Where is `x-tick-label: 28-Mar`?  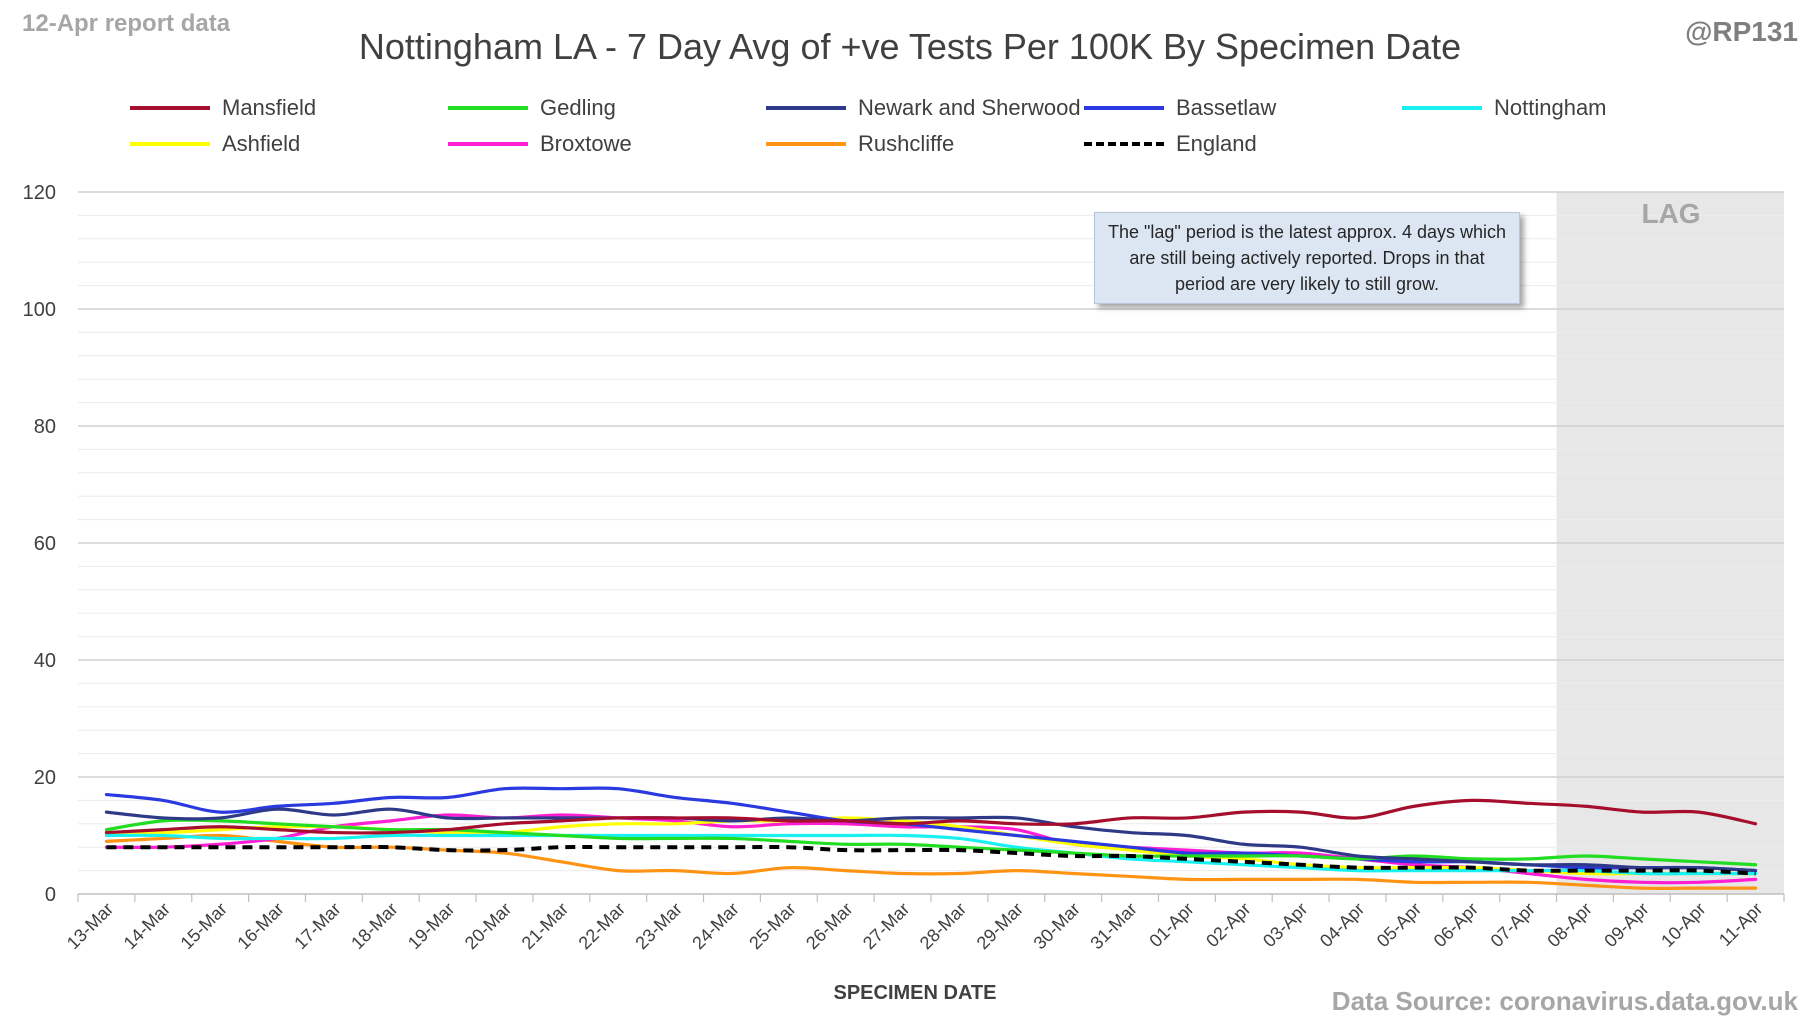 x-tick-label: 28-Mar is located at coordinates (943, 926).